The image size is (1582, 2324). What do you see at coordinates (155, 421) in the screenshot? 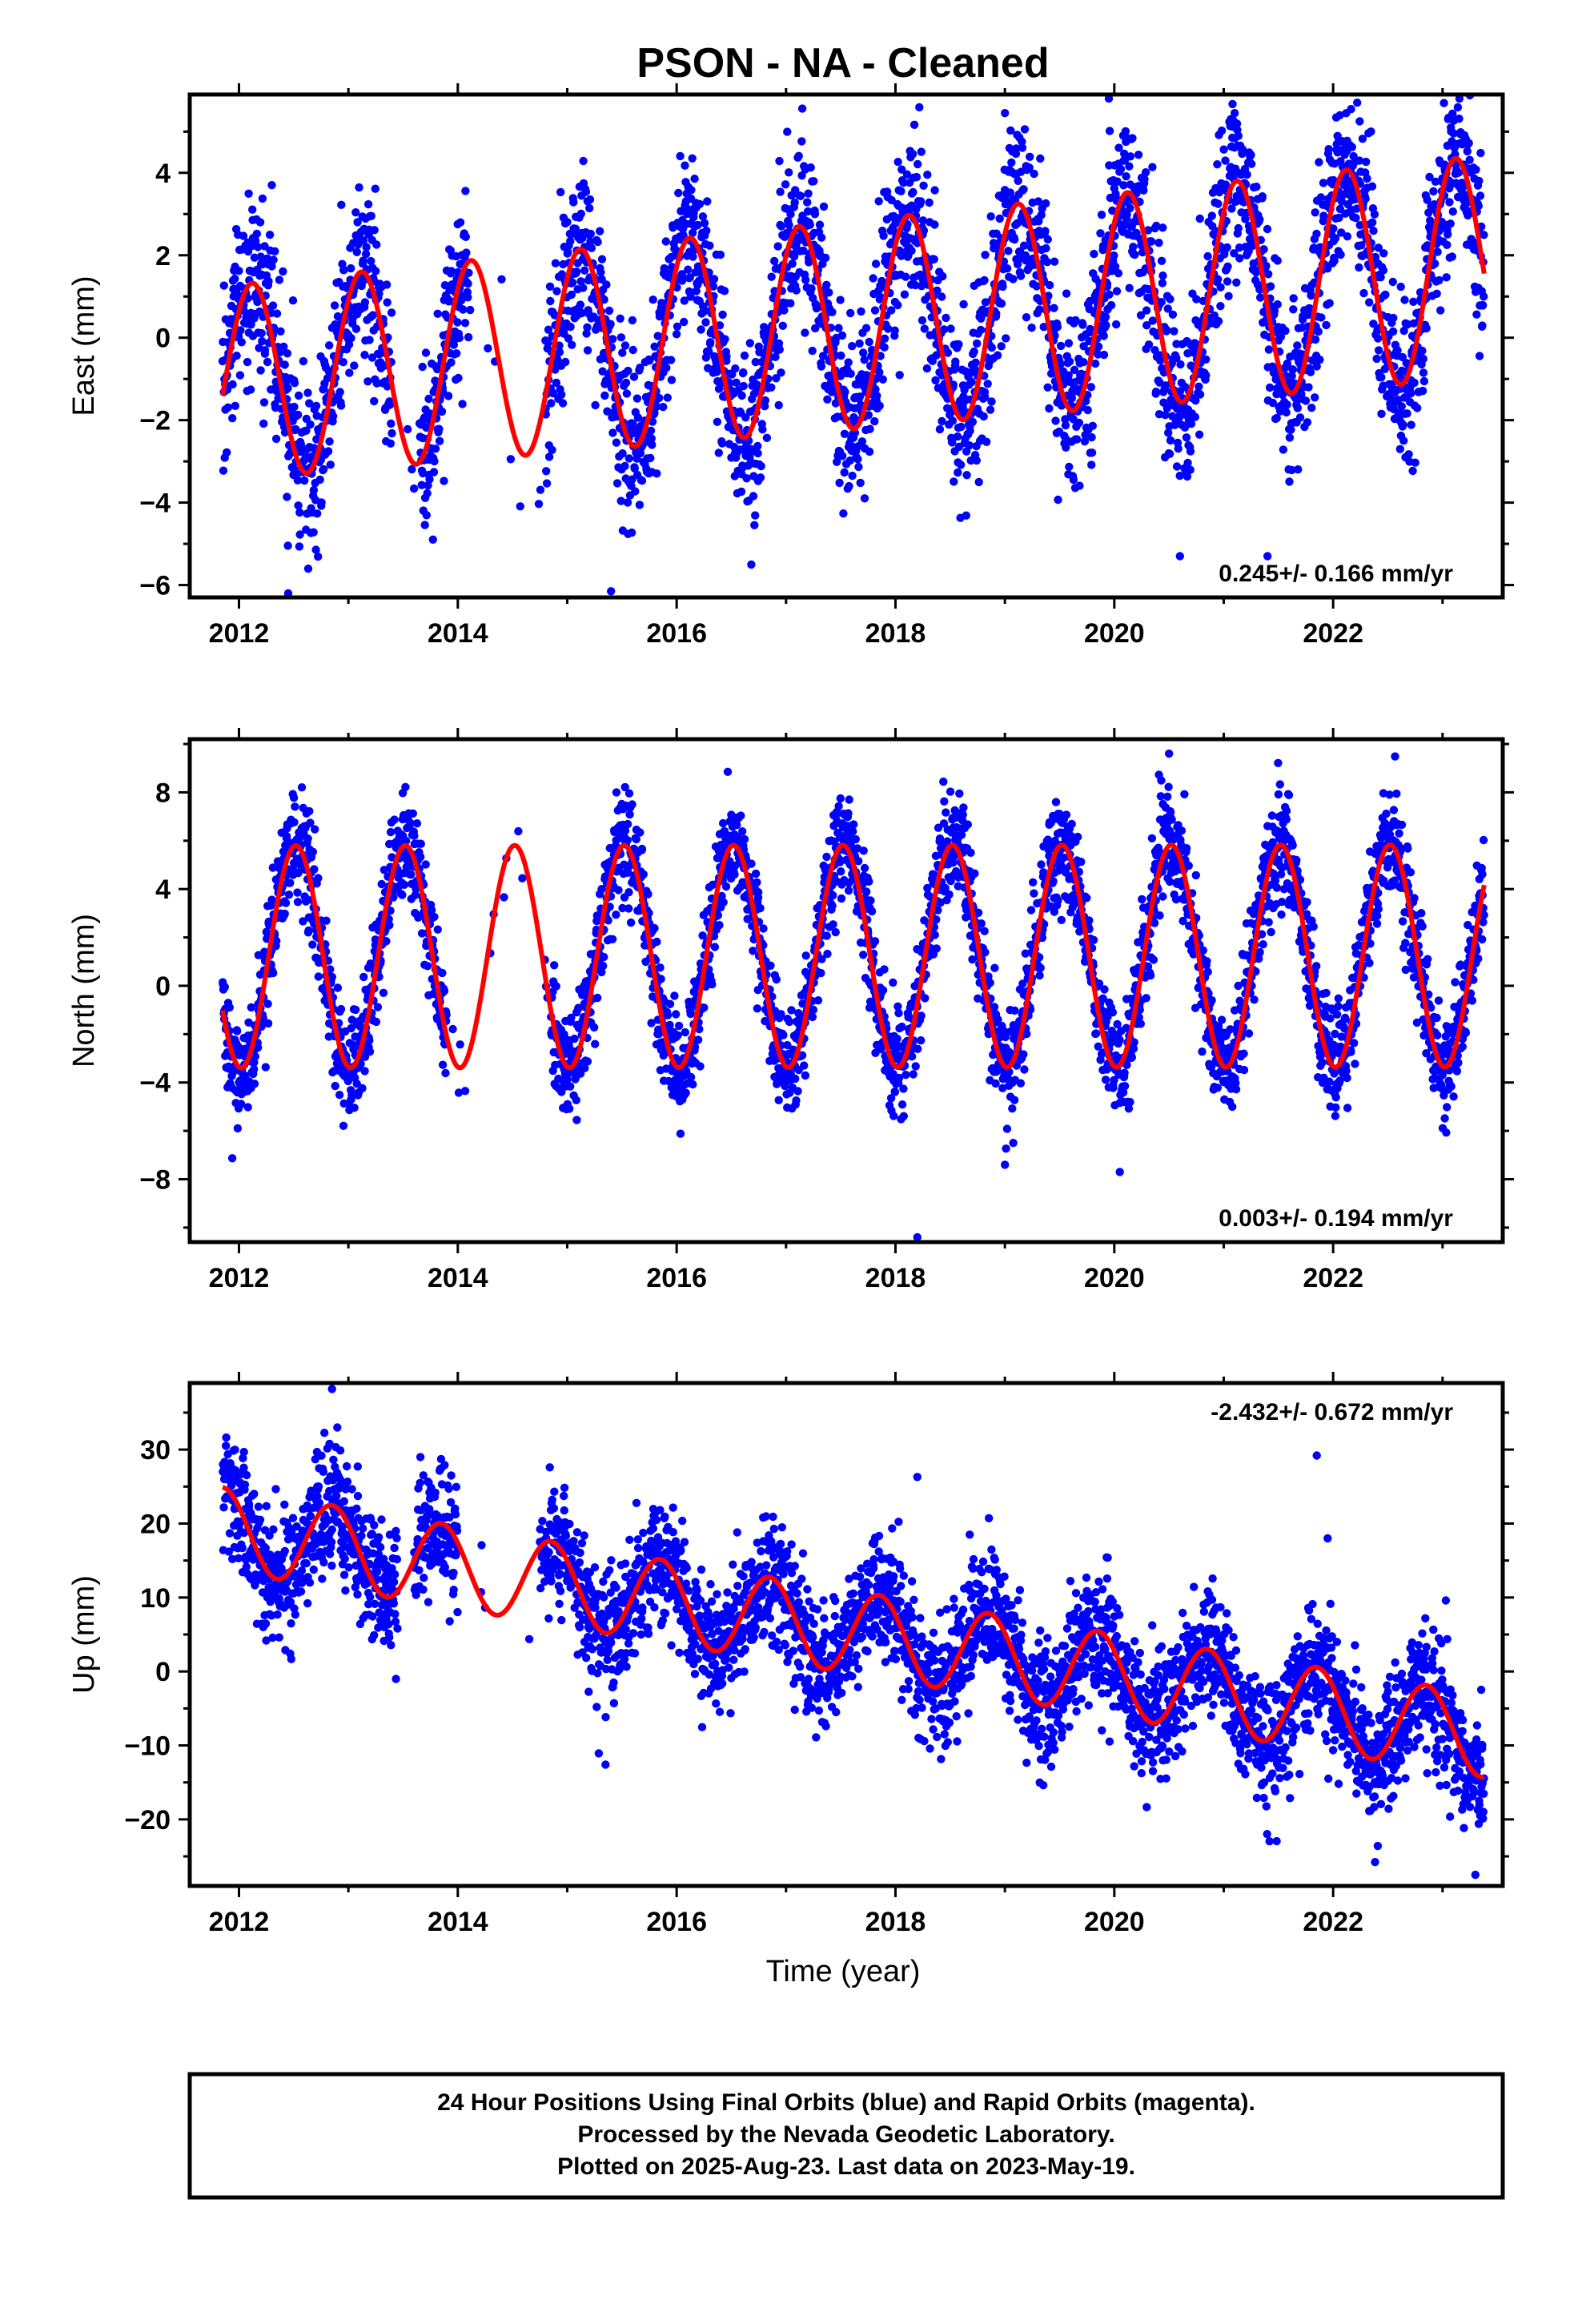
I see `y-tick-label: −2` at bounding box center [155, 421].